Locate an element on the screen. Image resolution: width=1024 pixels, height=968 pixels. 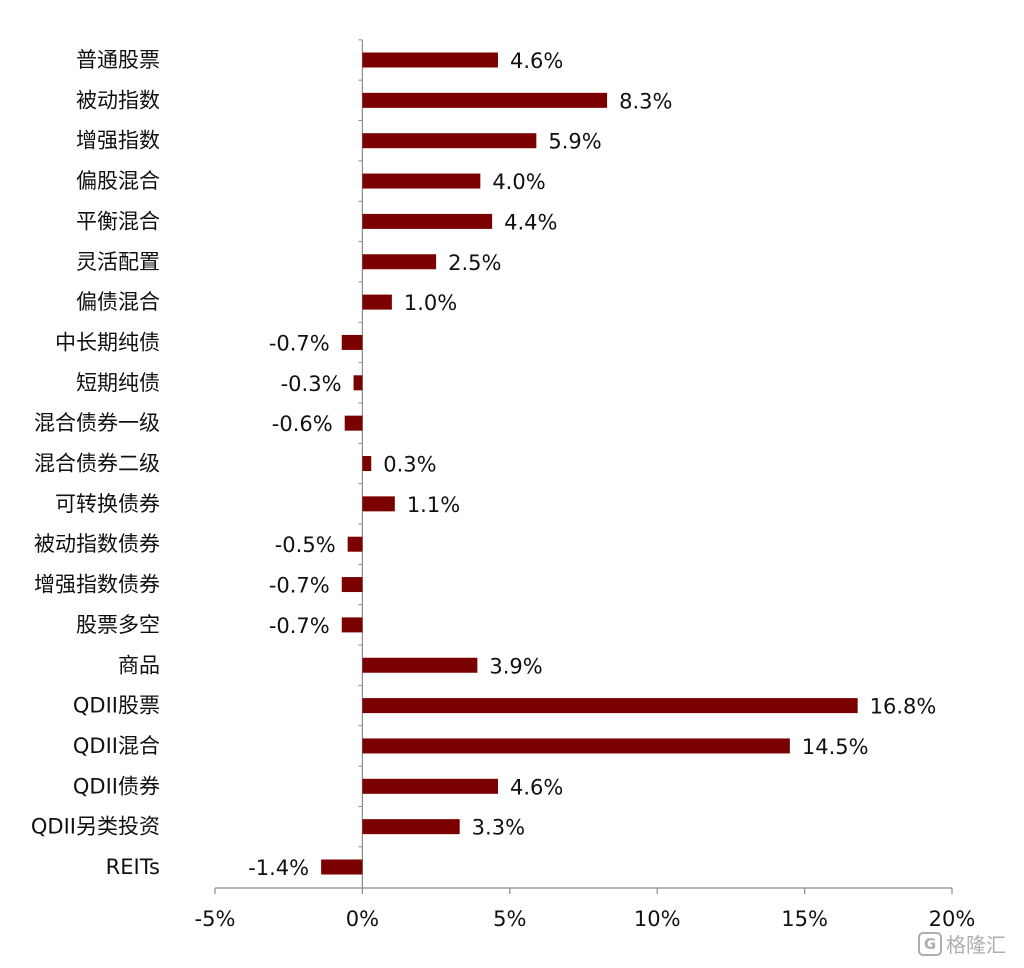
category-label: 被动指数 is located at coordinates (118, 100).